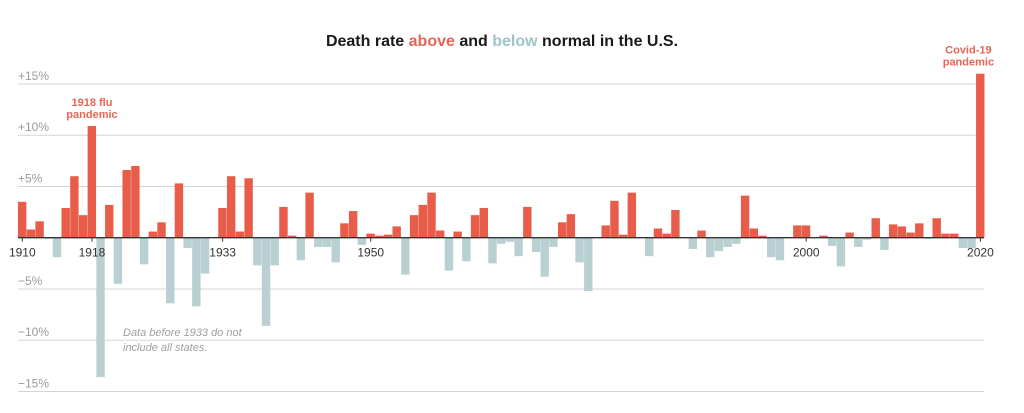 This screenshot has width=1024, height=413. What do you see at coordinates (527, 222) in the screenshot?
I see `bar-1968` at bounding box center [527, 222].